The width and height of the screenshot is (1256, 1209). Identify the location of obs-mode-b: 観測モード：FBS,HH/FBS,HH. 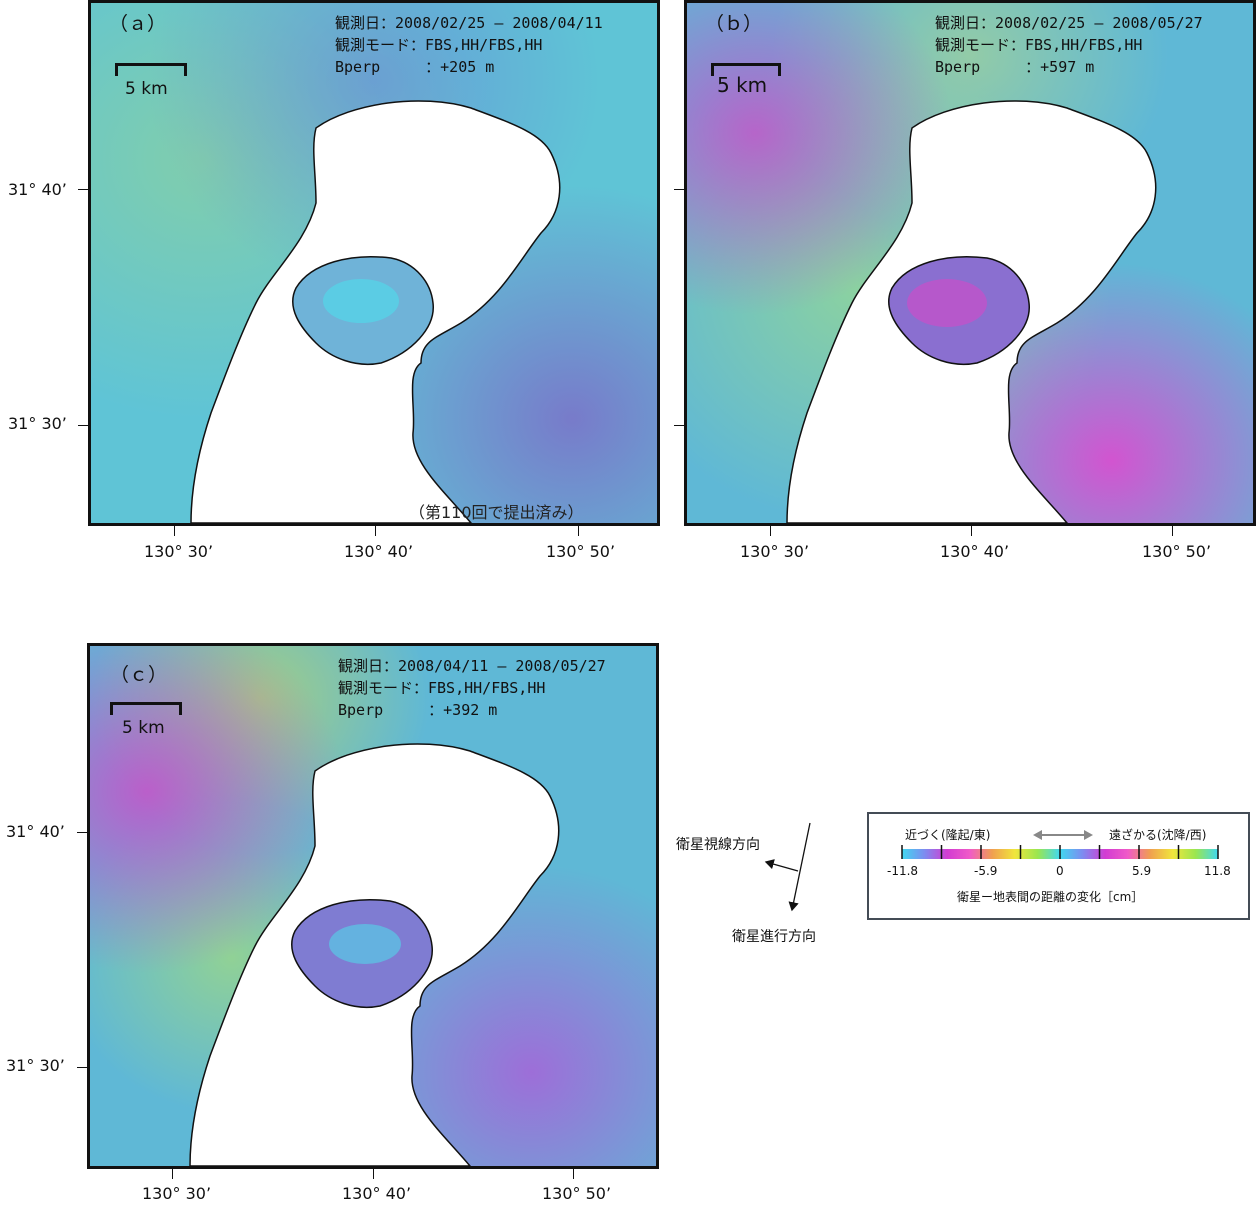
(1039, 45).